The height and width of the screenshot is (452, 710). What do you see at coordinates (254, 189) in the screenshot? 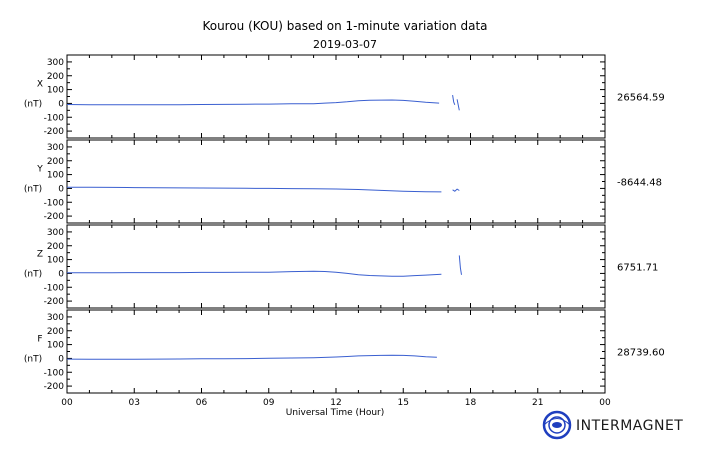
I see `series-line-y` at bounding box center [254, 189].